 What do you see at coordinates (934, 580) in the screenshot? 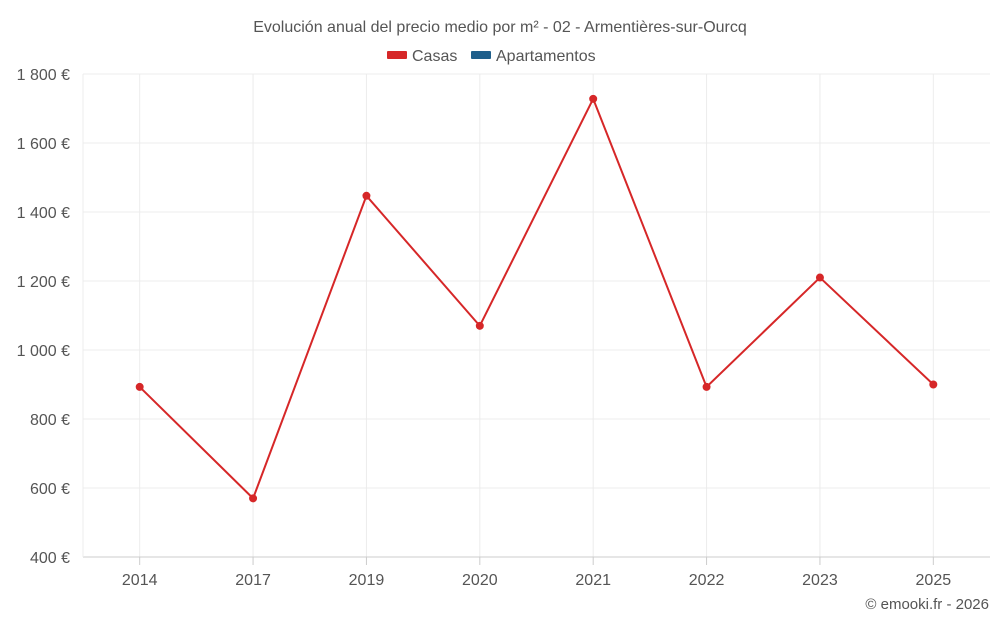
I see `x-tick-label: 2025` at bounding box center [934, 580].